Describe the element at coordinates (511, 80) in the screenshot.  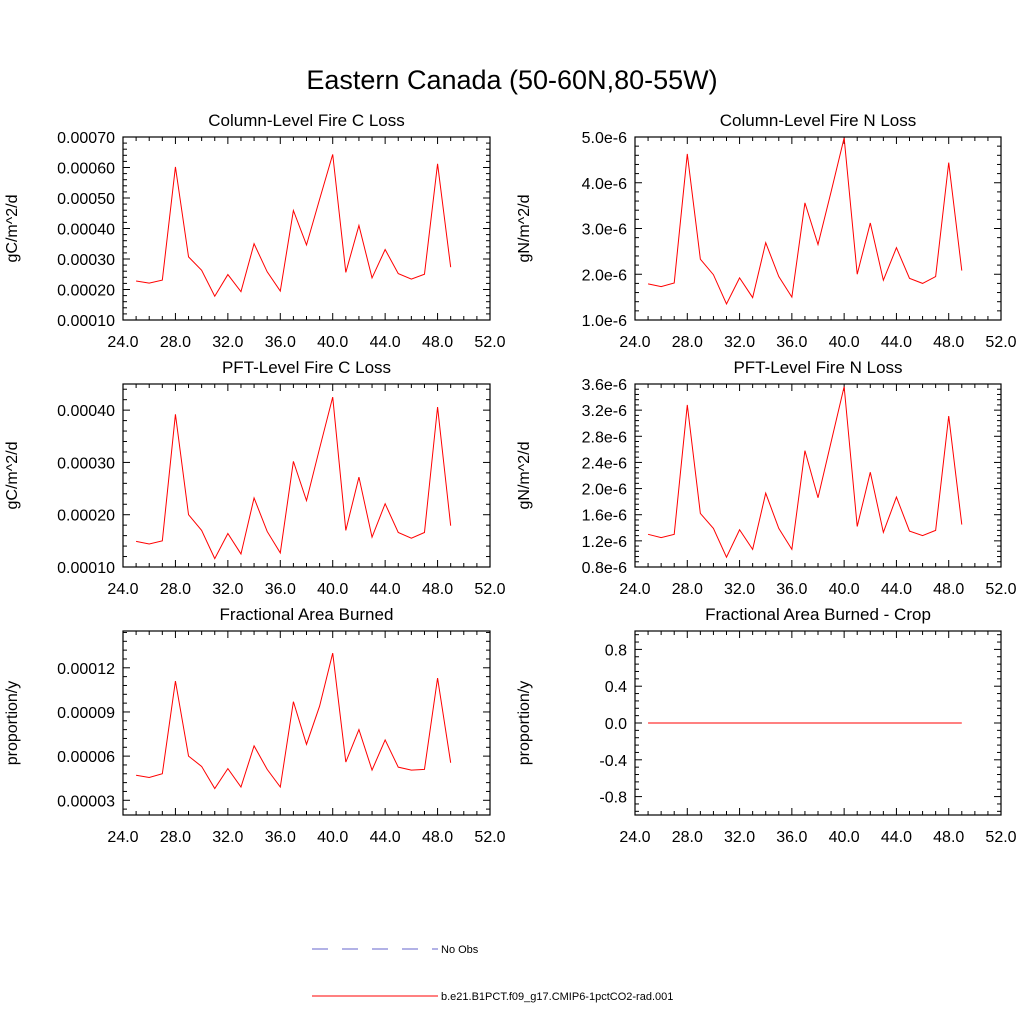
I see `page-title: Eastern Canada (50-60N,80-55W)` at that location.